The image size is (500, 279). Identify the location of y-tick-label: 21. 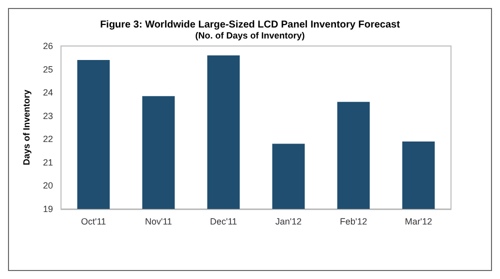
(47, 162).